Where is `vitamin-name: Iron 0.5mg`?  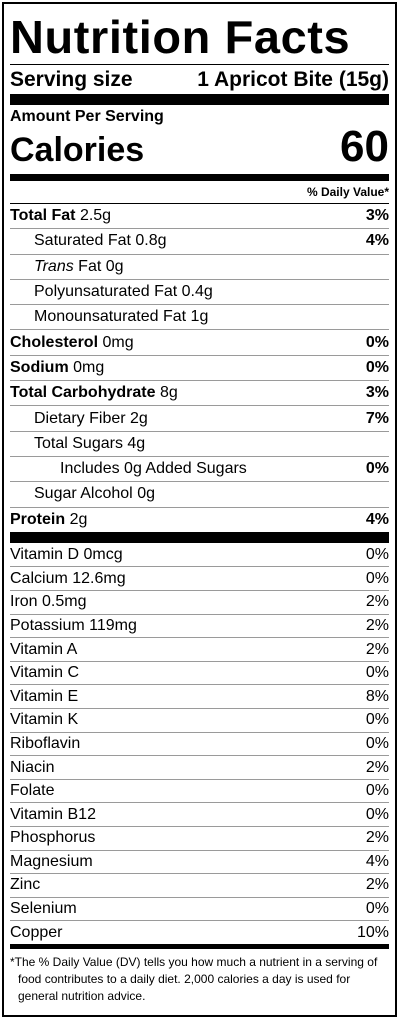
vitamin-name: Iron 0.5mg is located at coordinates (48, 602).